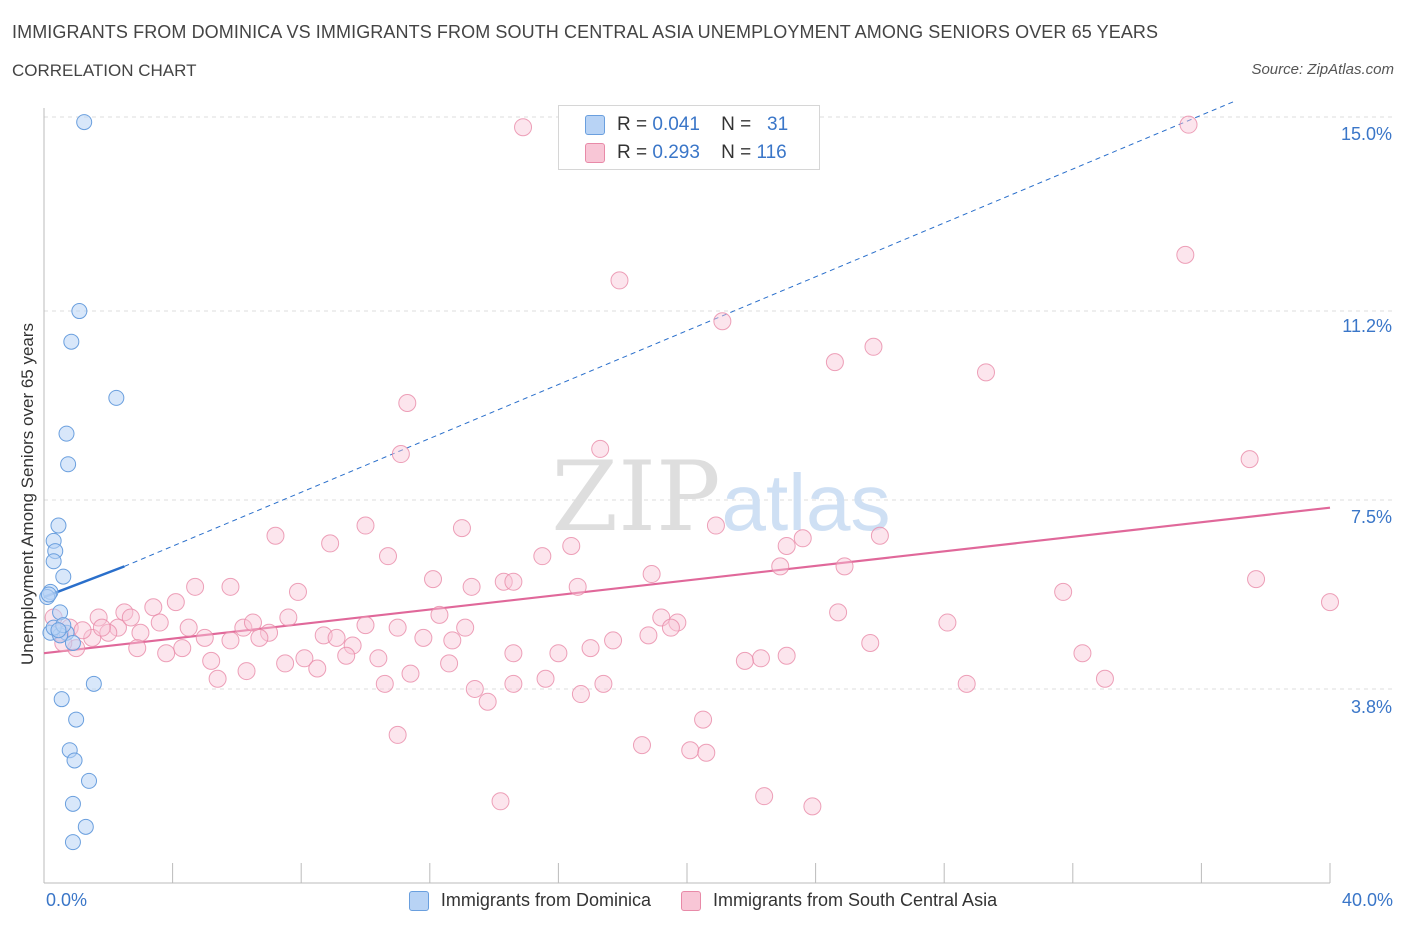 This screenshot has width=1406, height=930. I want to click on x-tick-label-max: 40.0%, so click(1367, 900).